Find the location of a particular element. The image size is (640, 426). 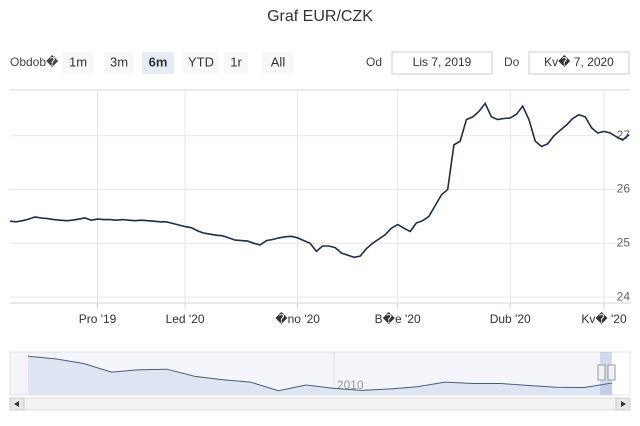

range-button-label: 3m is located at coordinates (119, 61).